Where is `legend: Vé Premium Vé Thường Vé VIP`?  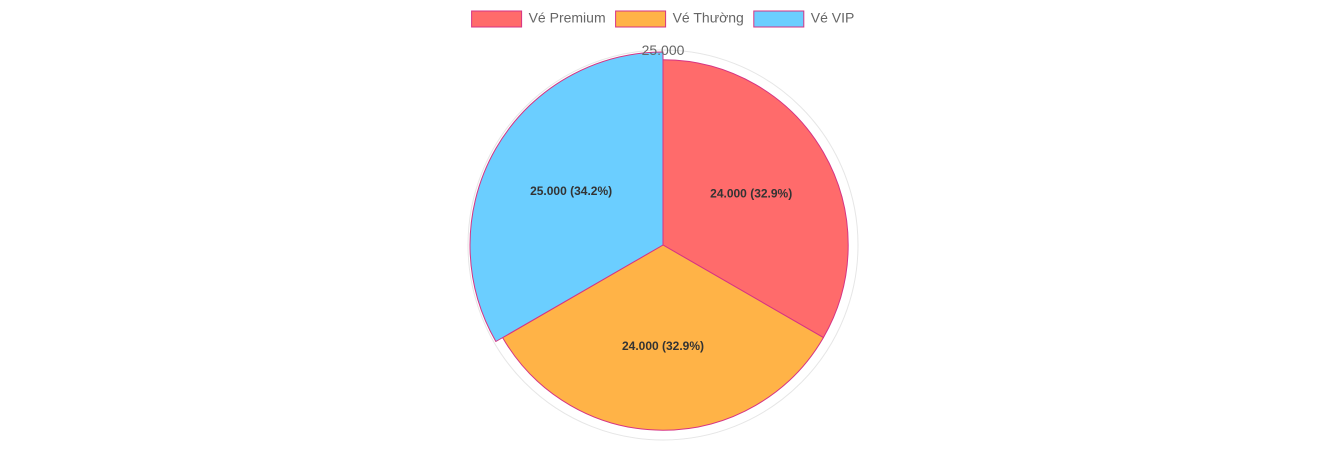
legend: Vé Premium Vé Thường Vé VIP is located at coordinates (663, 19).